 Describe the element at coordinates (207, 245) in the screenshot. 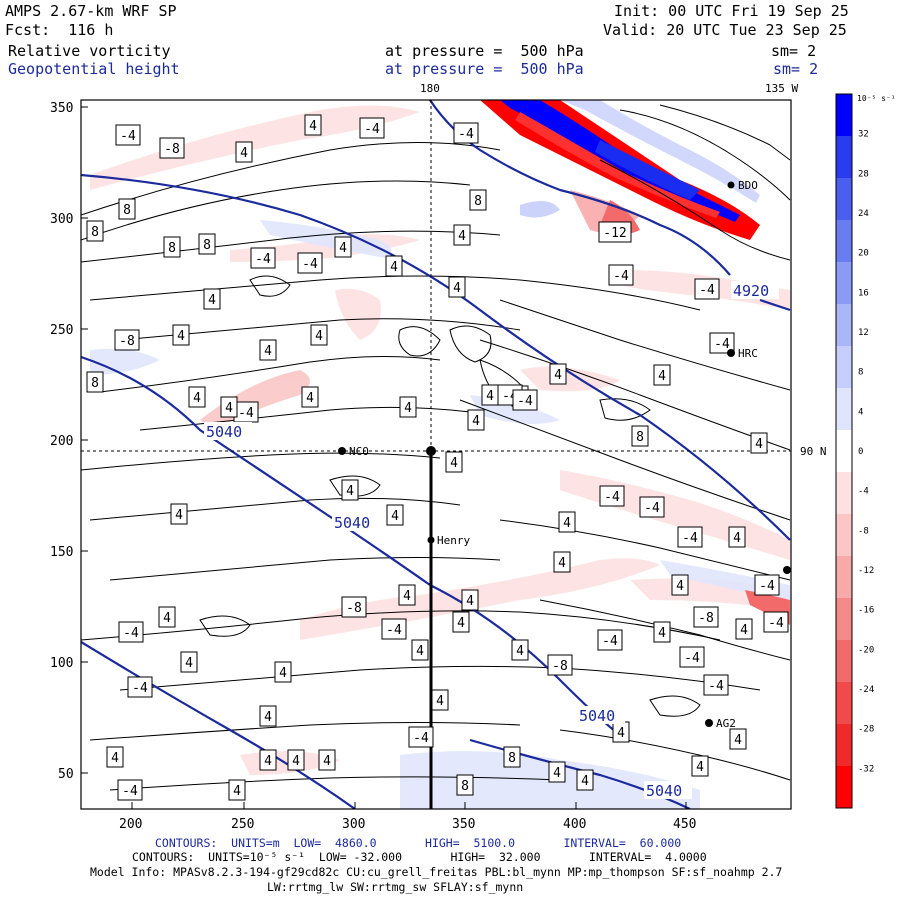

I see `vorticity-label-text: 8` at that location.